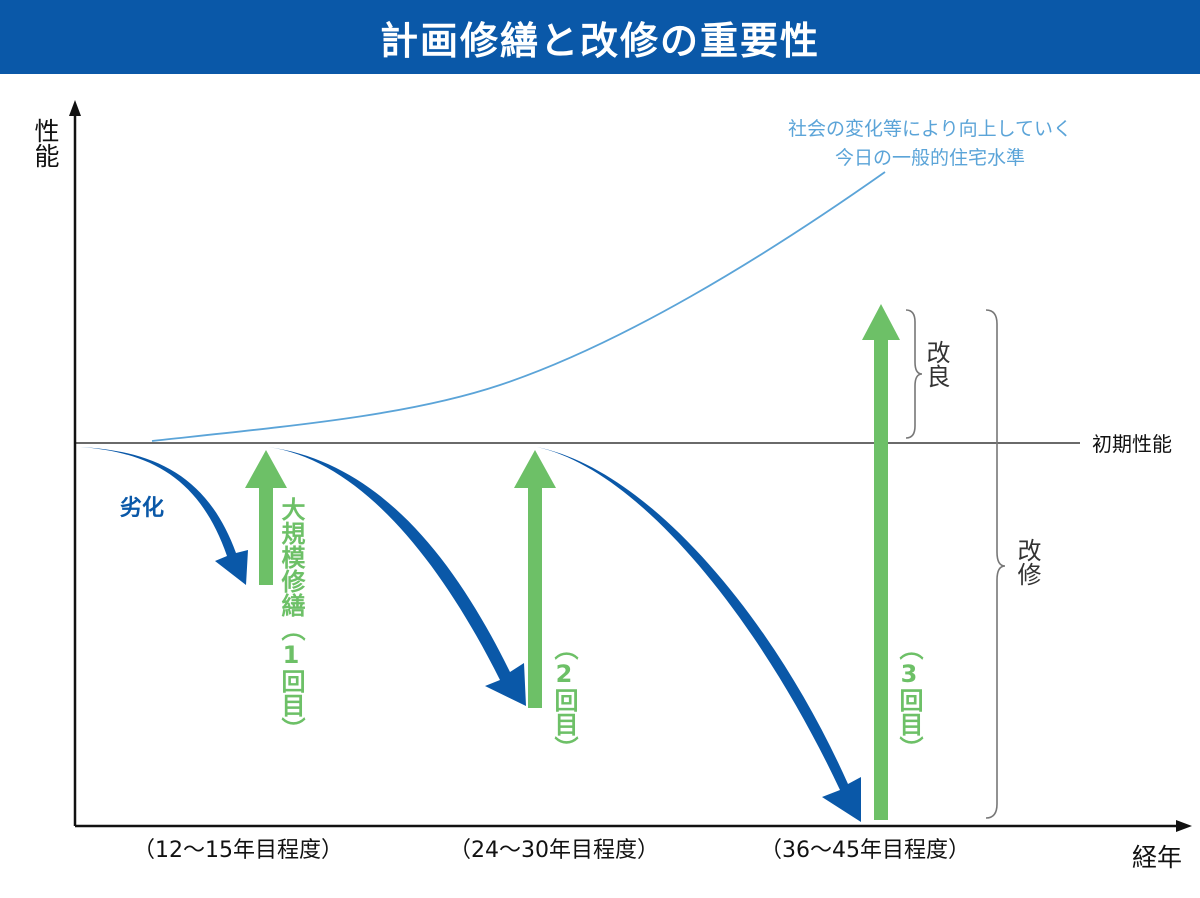  What do you see at coordinates (45, 143) in the screenshot?
I see `y-axis-label: 性能` at bounding box center [45, 143].